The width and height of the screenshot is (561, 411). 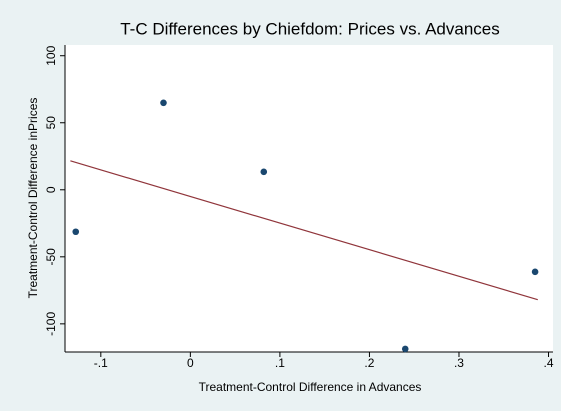 What do you see at coordinates (51, 55) in the screenshot?
I see `y-tick-label: 100` at bounding box center [51, 55].